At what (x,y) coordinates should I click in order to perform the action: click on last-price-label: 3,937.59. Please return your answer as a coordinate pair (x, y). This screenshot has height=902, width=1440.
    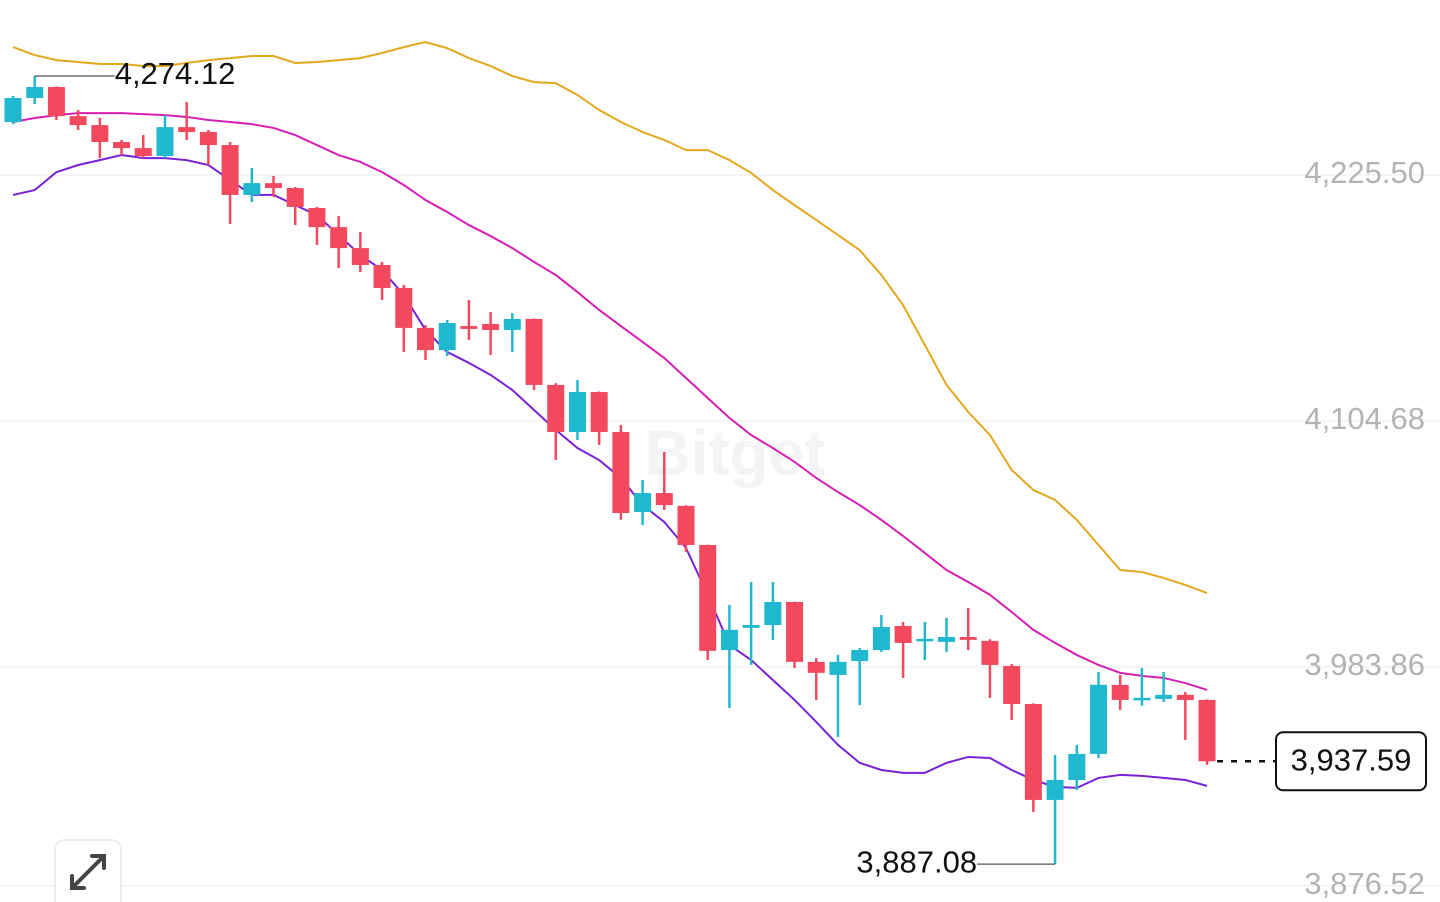
    Looking at the image, I should click on (1351, 759).